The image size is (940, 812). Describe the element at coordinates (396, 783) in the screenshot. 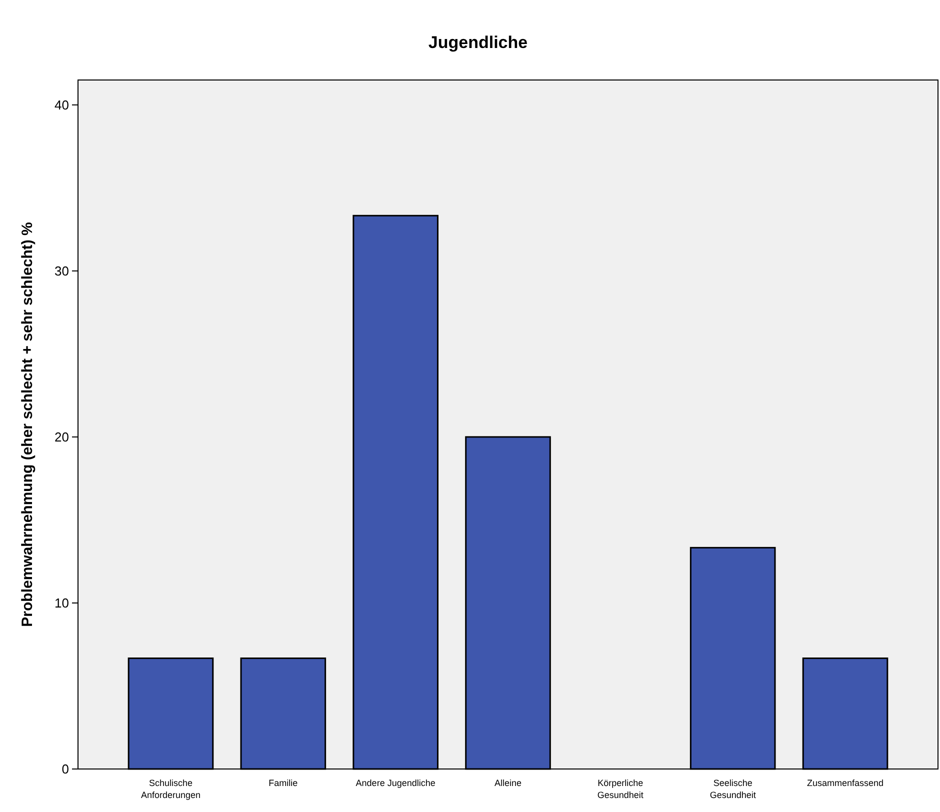

I see `x-tick-label: Andere Jugendliche` at that location.